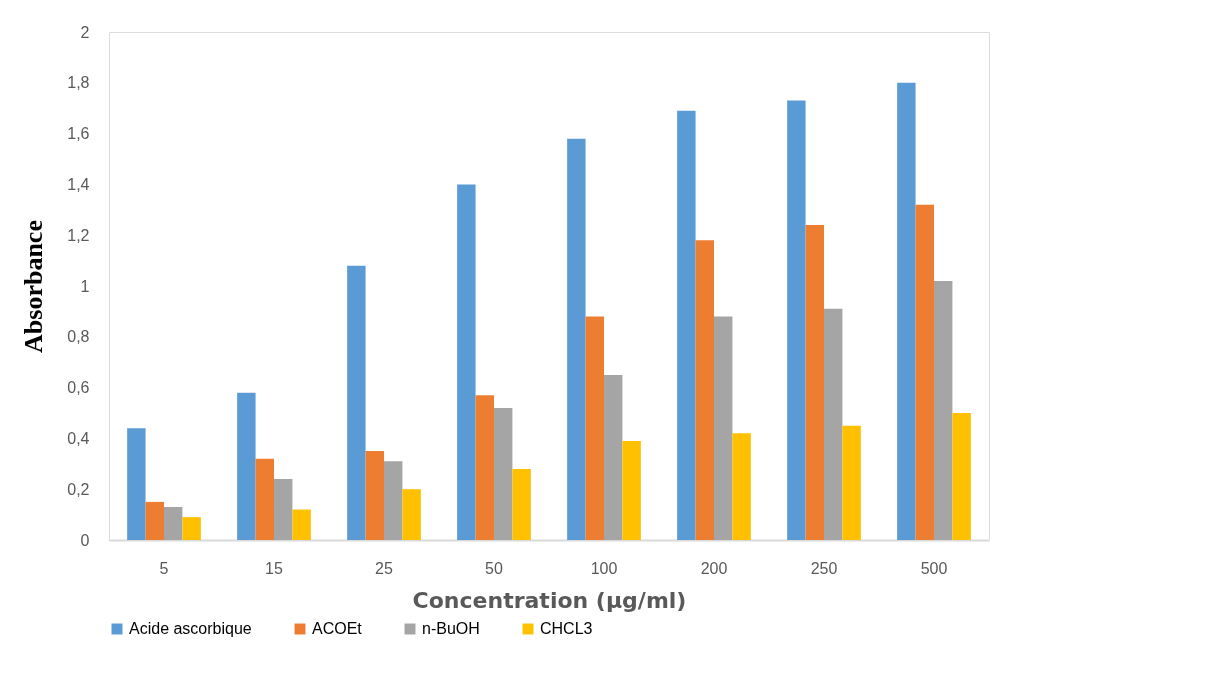  Describe the element at coordinates (274, 568) in the screenshot. I see `x-tick-label: 15` at that location.